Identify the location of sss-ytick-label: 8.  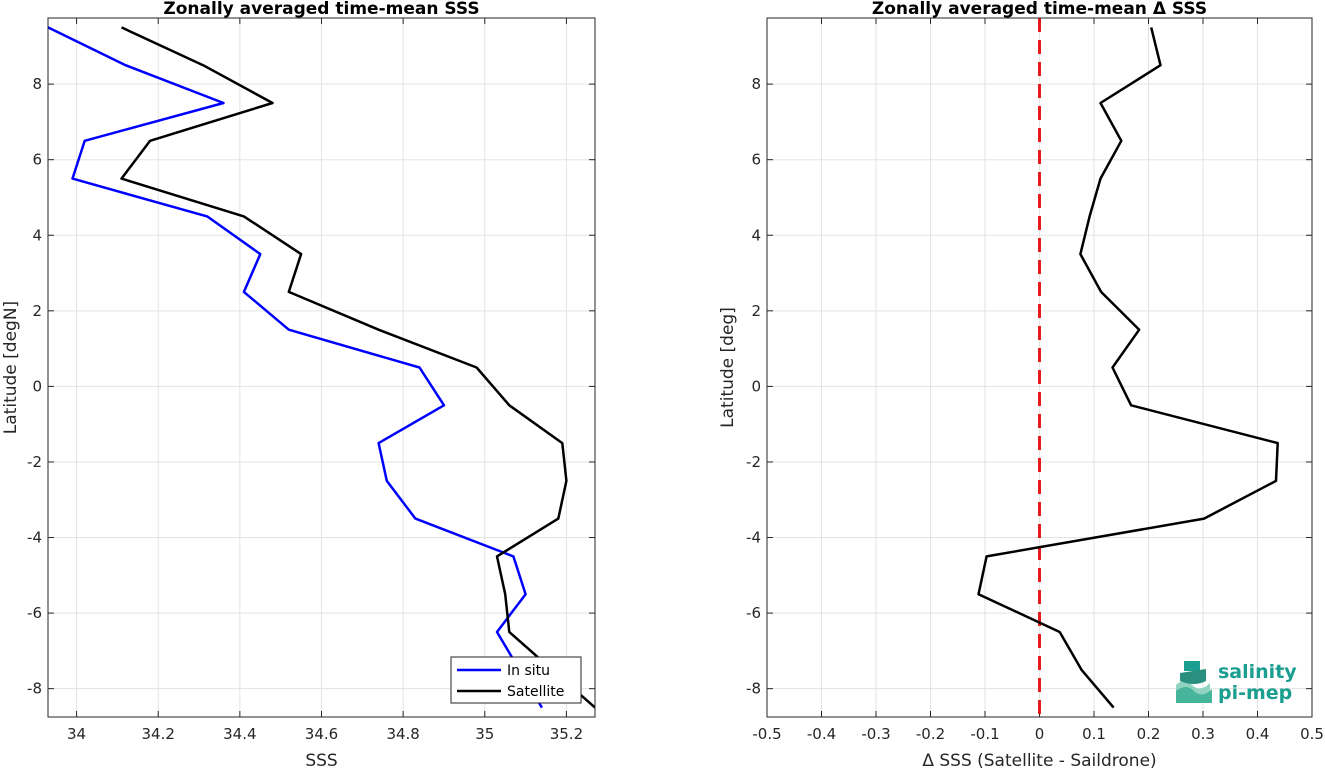
(37, 84).